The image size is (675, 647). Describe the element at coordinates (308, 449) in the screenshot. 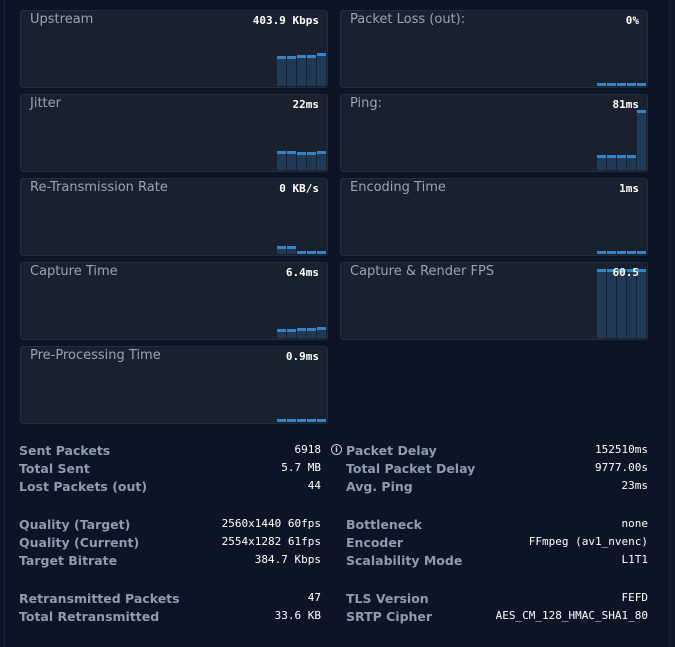

I see `stat-value-sent-packets: 6918` at that location.